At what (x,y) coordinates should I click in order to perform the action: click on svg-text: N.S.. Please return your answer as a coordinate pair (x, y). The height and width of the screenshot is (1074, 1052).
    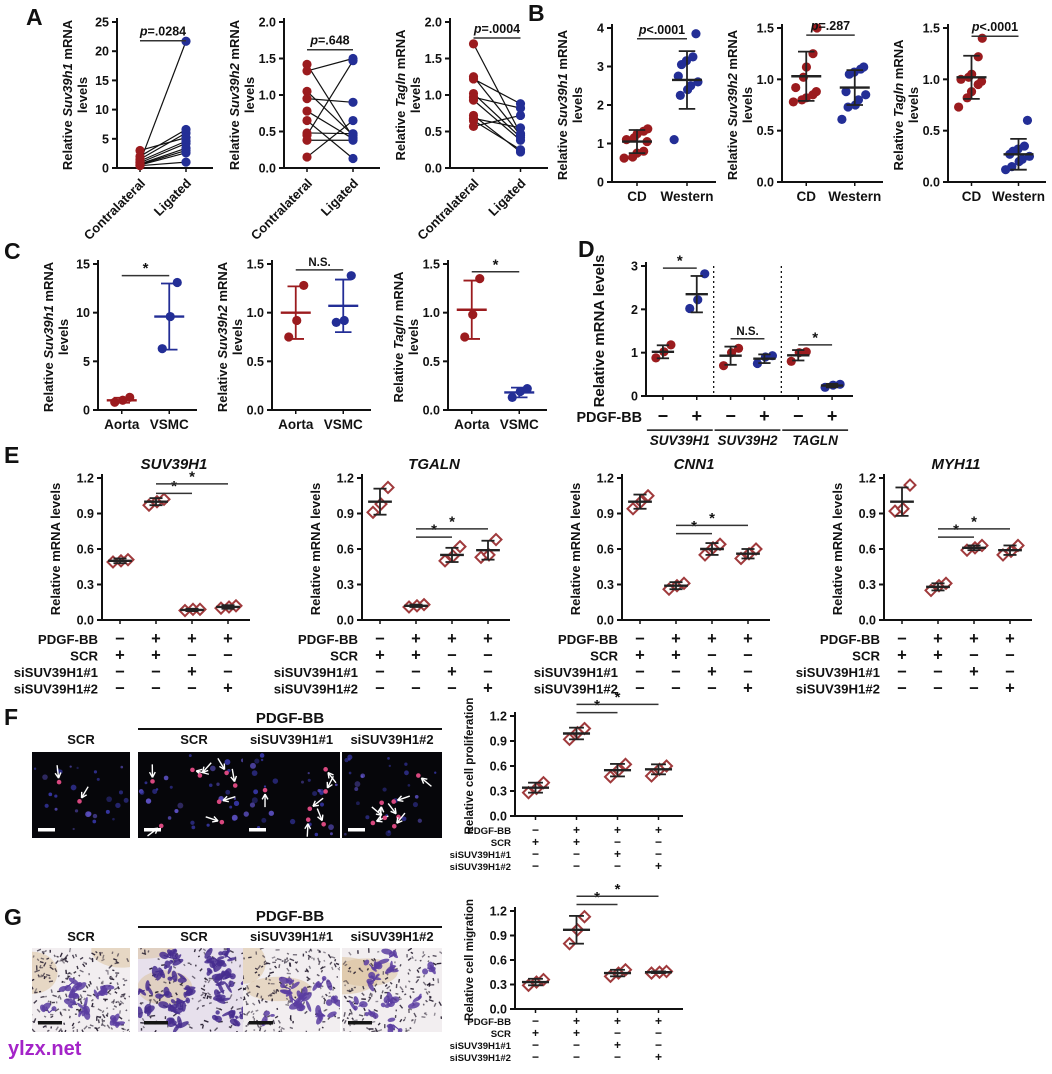
    Looking at the image, I should click on (747, 332).